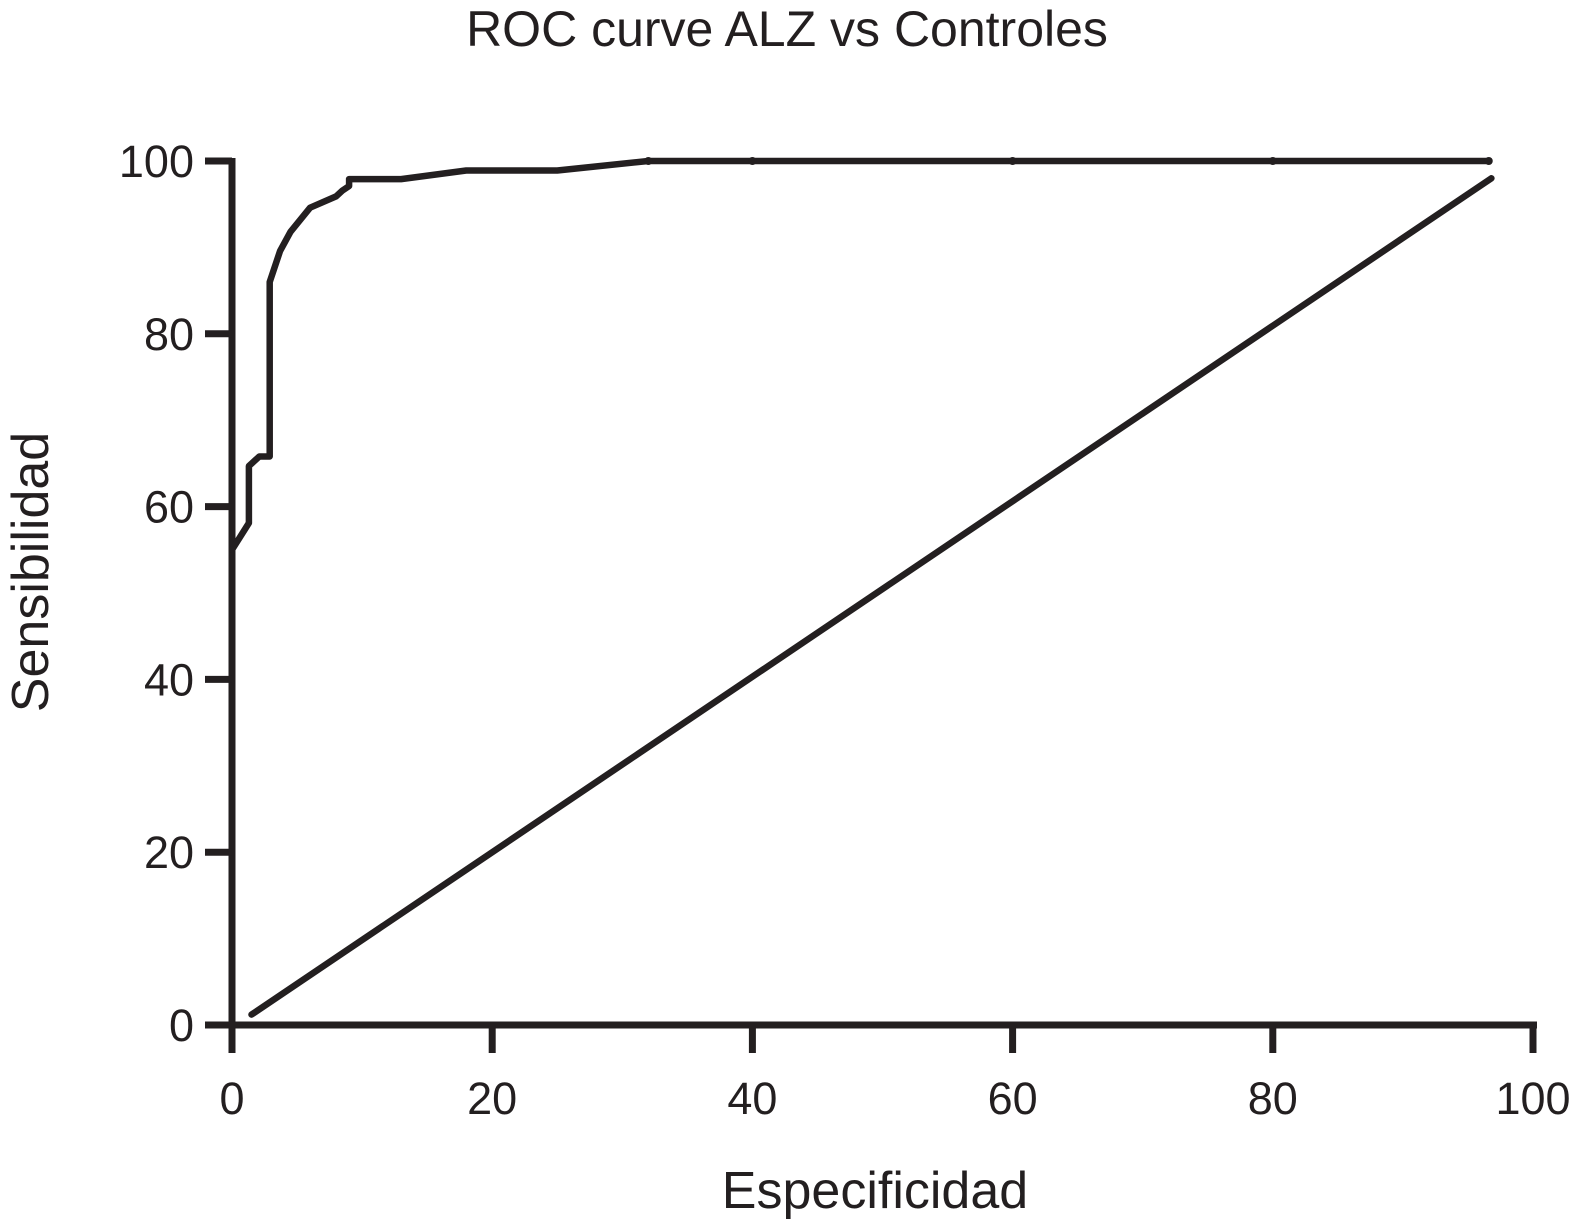 The width and height of the screenshot is (1573, 1223). Describe the element at coordinates (169, 679) in the screenshot. I see `y-tick-label: 40` at that location.